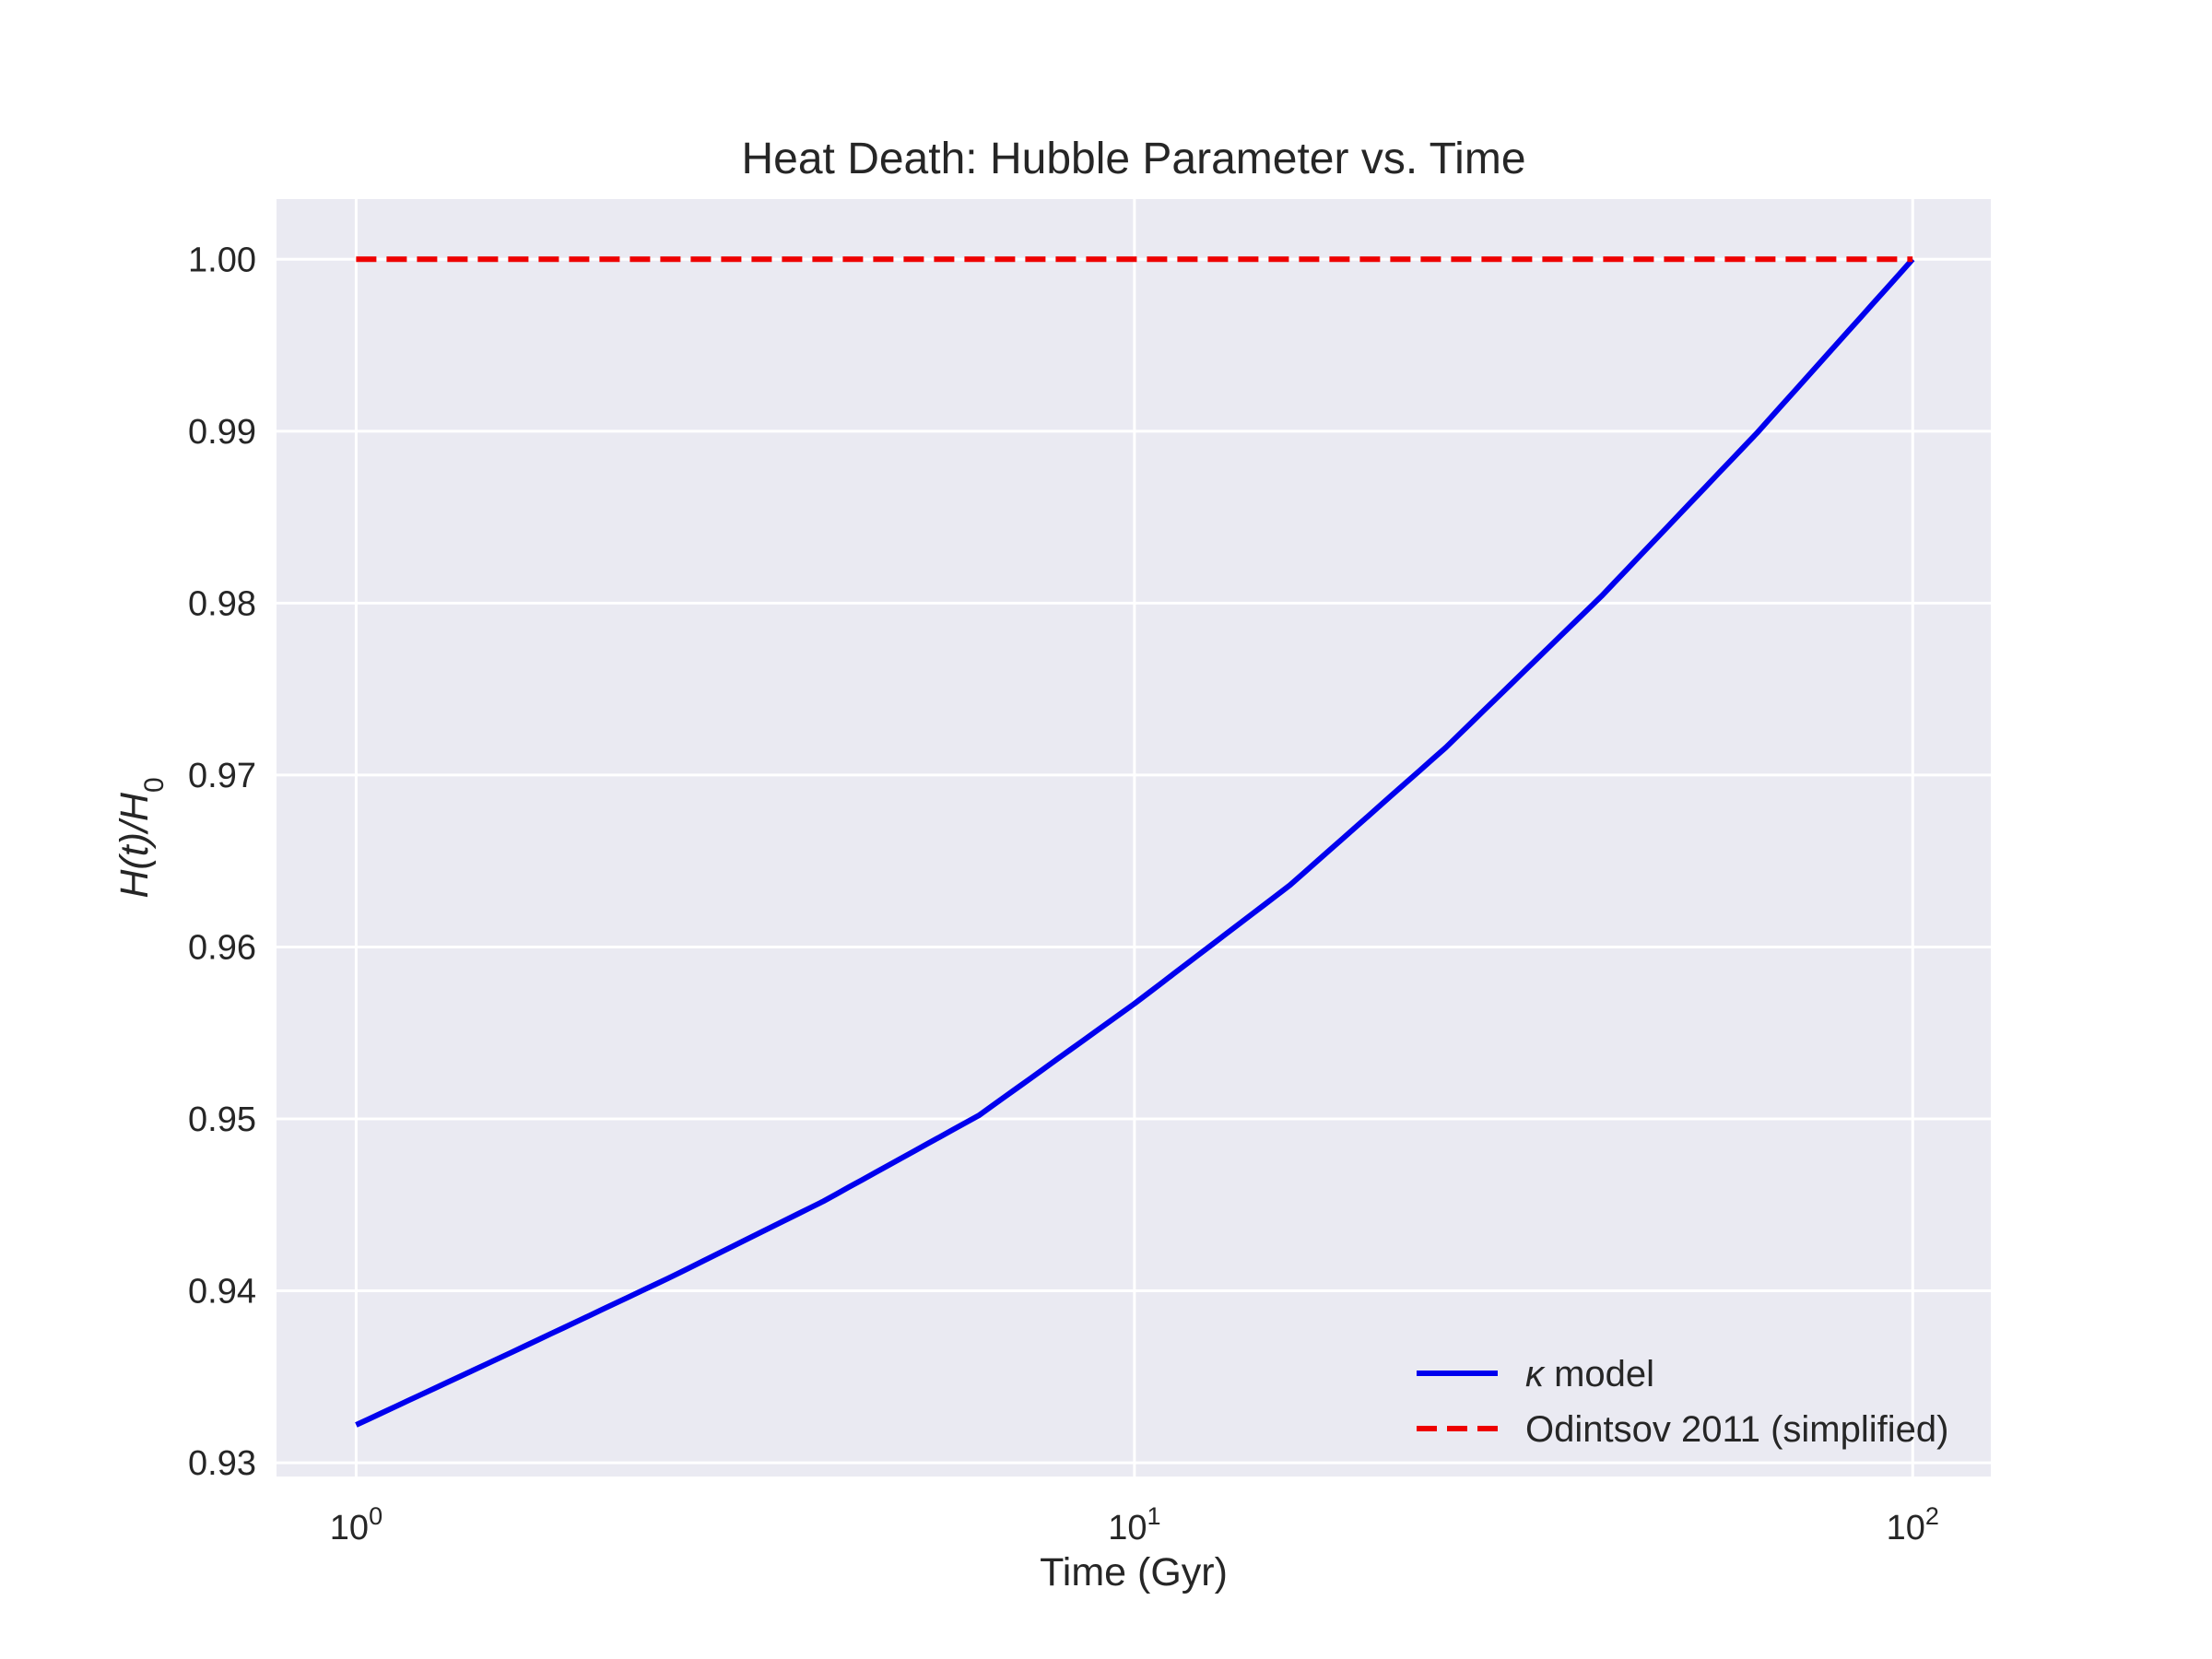 This screenshot has height=1659, width=2212. What do you see at coordinates (222, 1119) in the screenshot?
I see `y-tick-label: 0.95` at bounding box center [222, 1119].